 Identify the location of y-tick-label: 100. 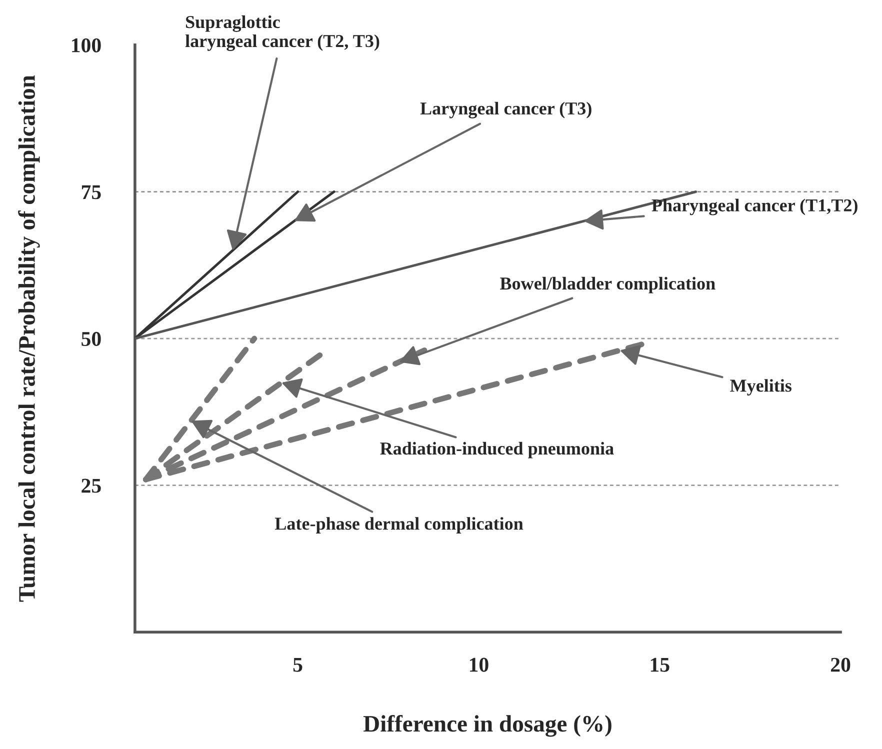
(86, 45).